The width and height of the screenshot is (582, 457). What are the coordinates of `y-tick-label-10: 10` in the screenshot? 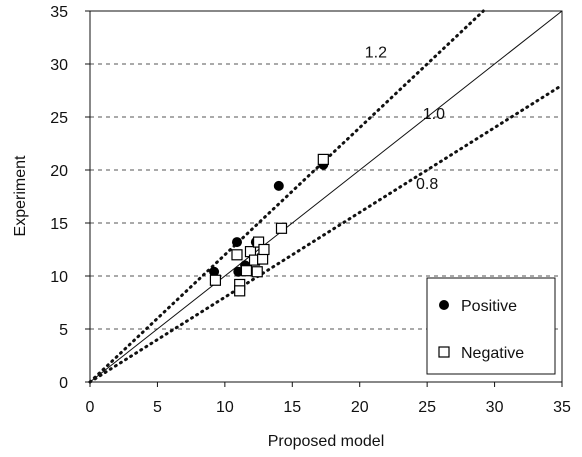 It's located at (59, 277).